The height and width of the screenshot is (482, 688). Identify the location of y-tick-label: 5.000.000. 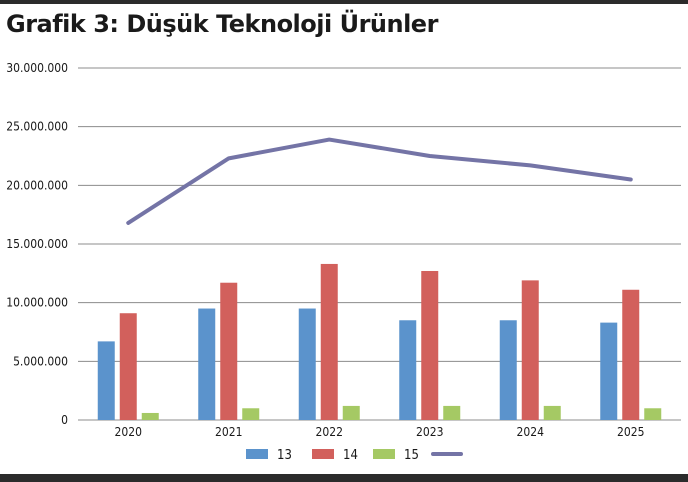
(40, 361).